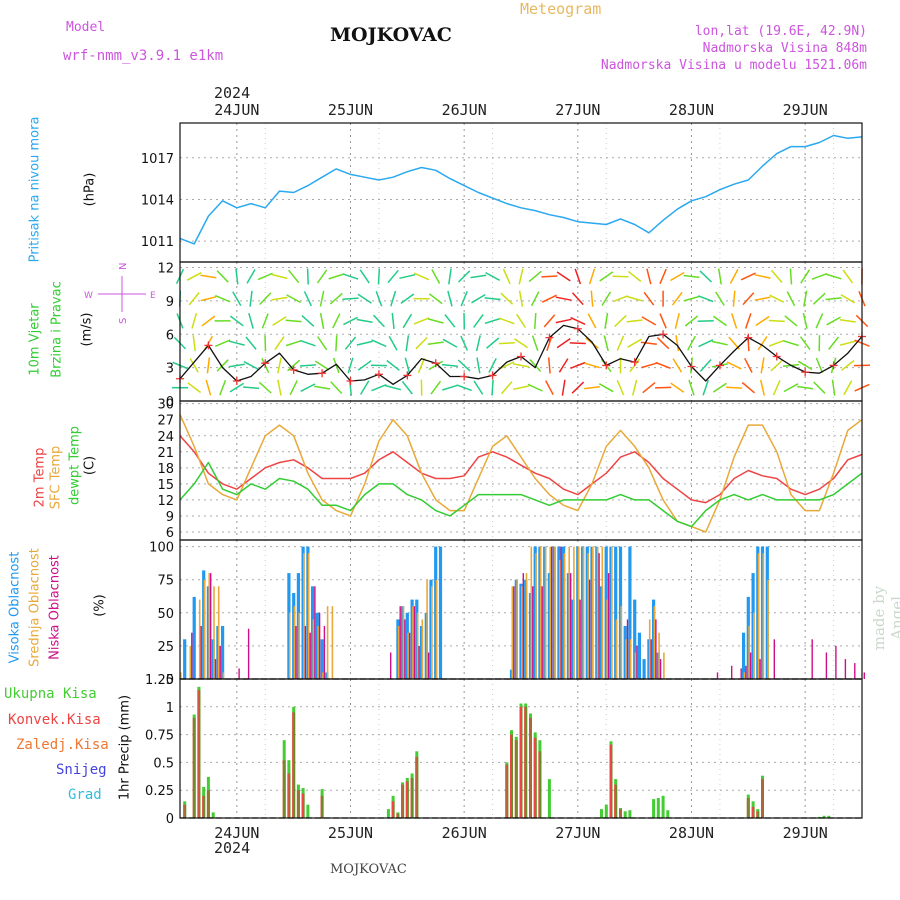 This screenshot has height=900, width=900. What do you see at coordinates (368, 869) in the screenshot?
I see `footer-station: MOJKOVAC` at bounding box center [368, 869].